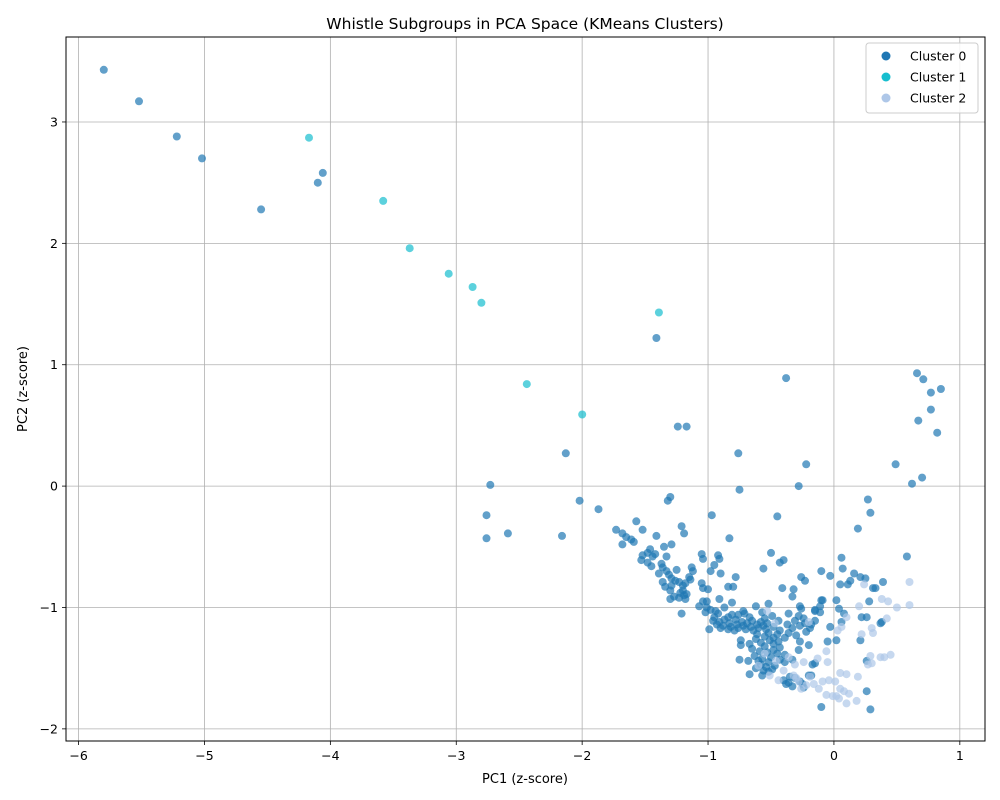  What do you see at coordinates (23, 389) in the screenshot?
I see `y-axis-label: PC2 (z-score)` at bounding box center [23, 389].